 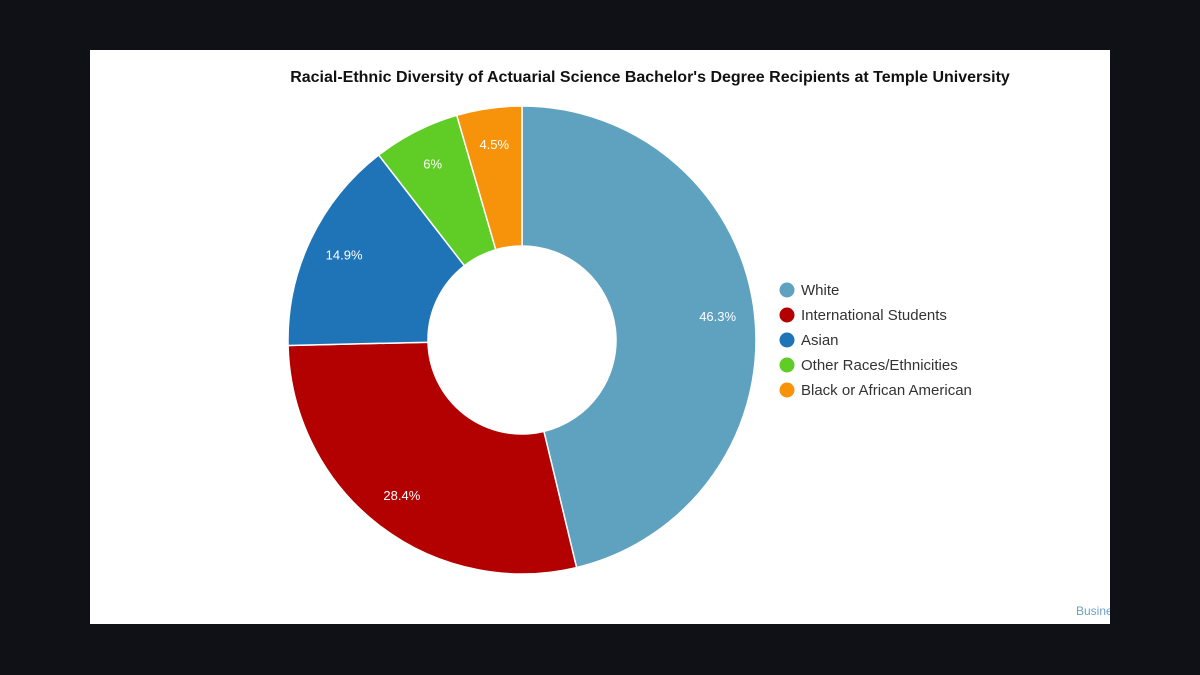 What do you see at coordinates (432, 163) in the screenshot?
I see `slice-label-other-races-ethnicities: 6%` at bounding box center [432, 163].